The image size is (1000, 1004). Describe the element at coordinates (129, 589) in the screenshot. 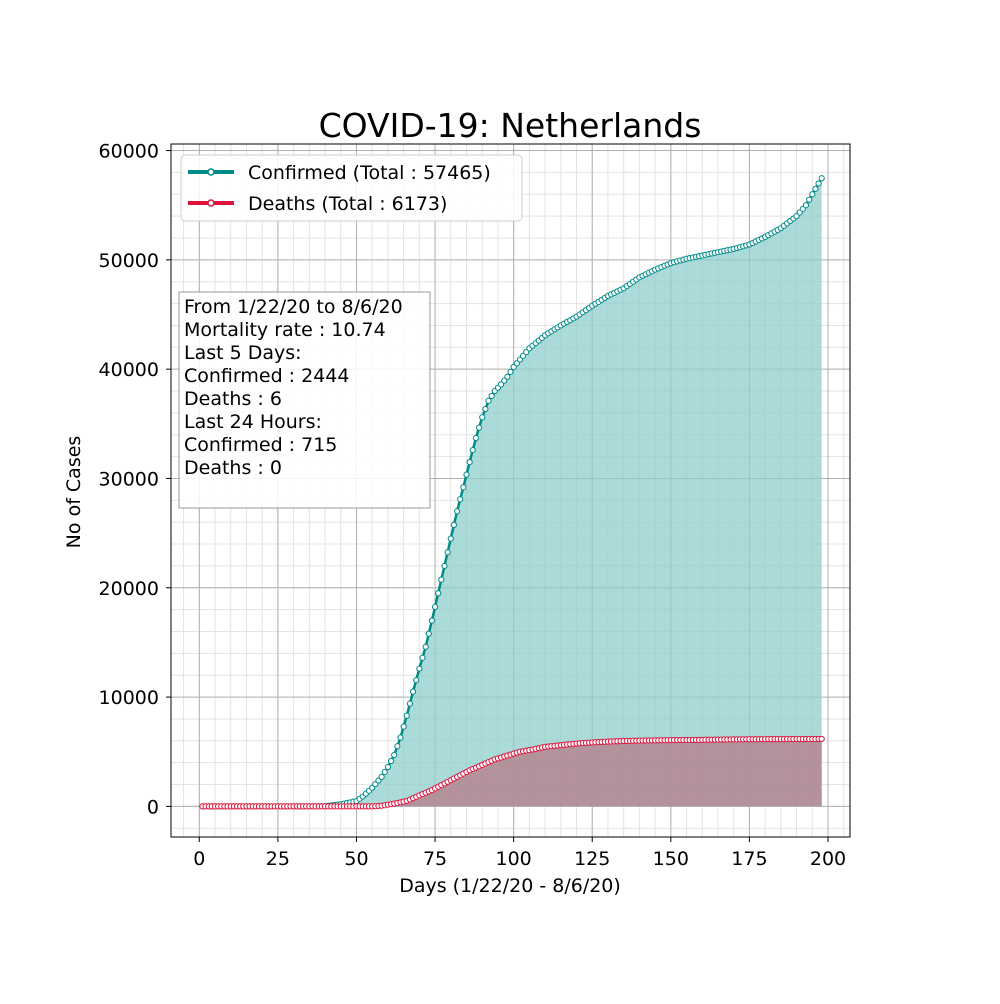

I see `y-tick-label: 20000` at that location.